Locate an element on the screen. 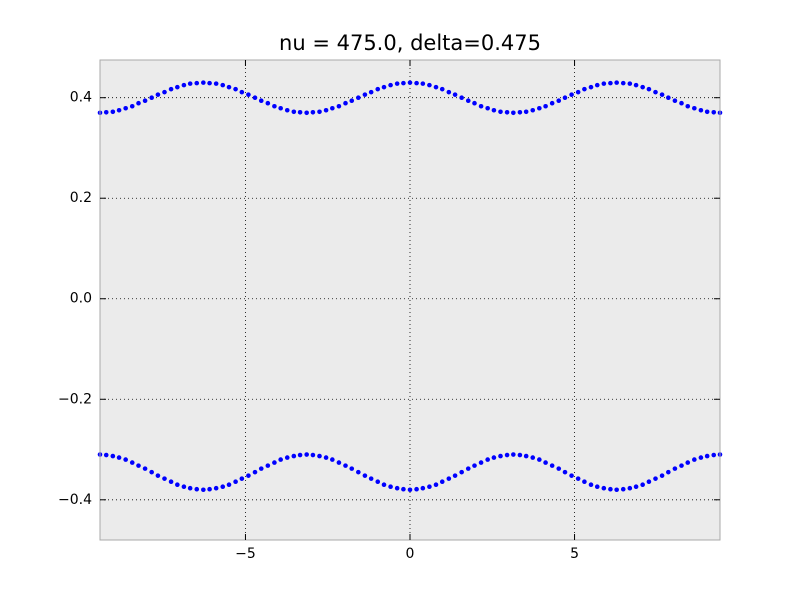 The width and height of the screenshot is (800, 600). x-tick-label: 5 is located at coordinates (574, 554).